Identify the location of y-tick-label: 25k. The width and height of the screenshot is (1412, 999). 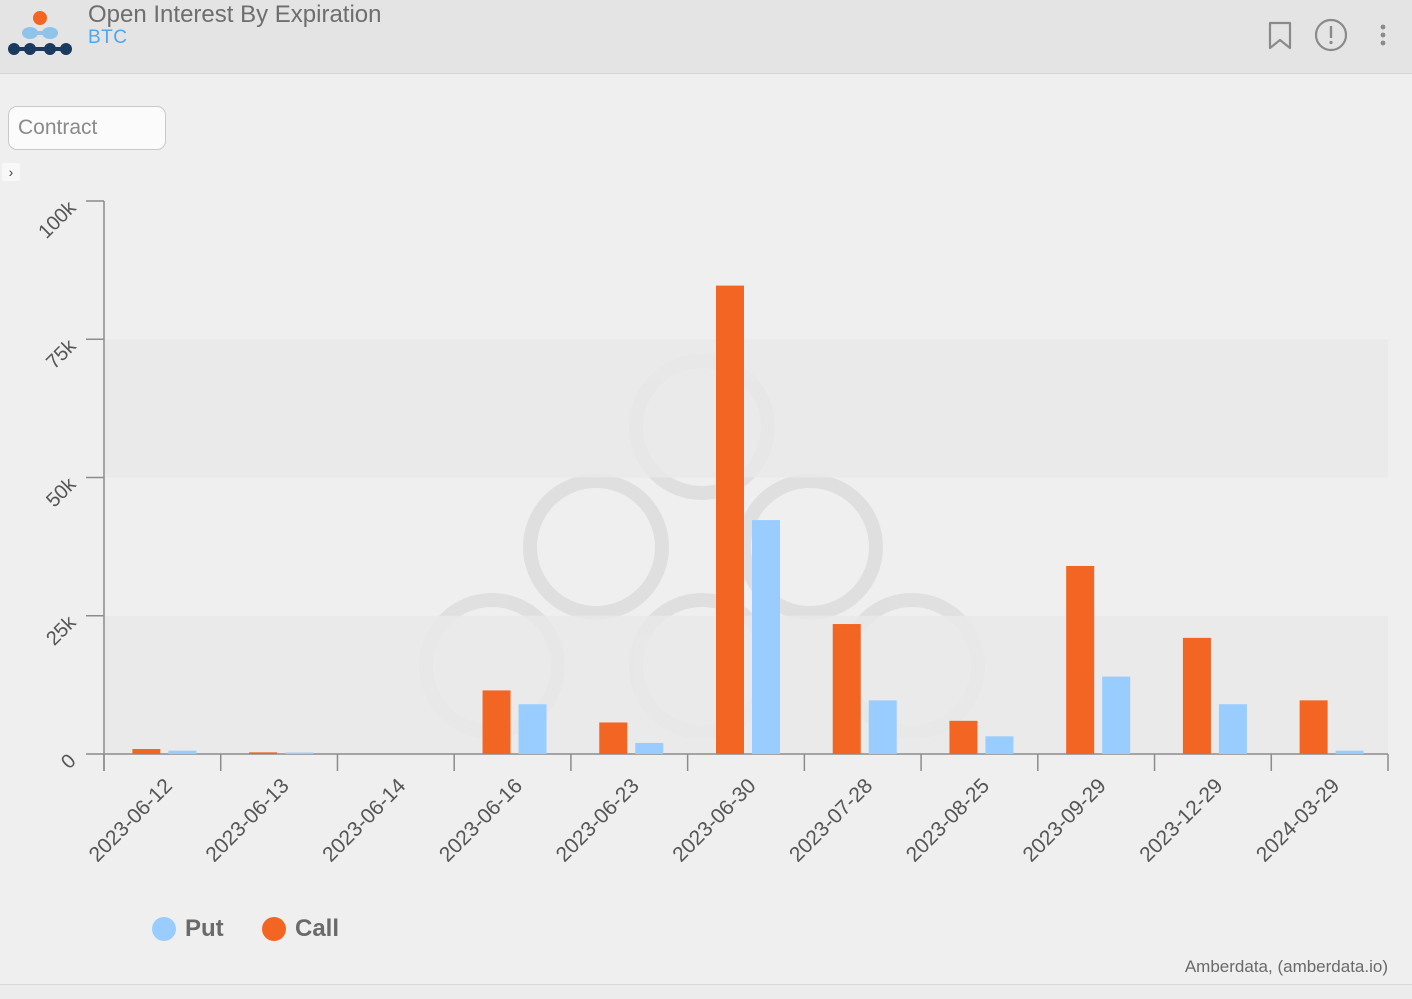
(61, 630).